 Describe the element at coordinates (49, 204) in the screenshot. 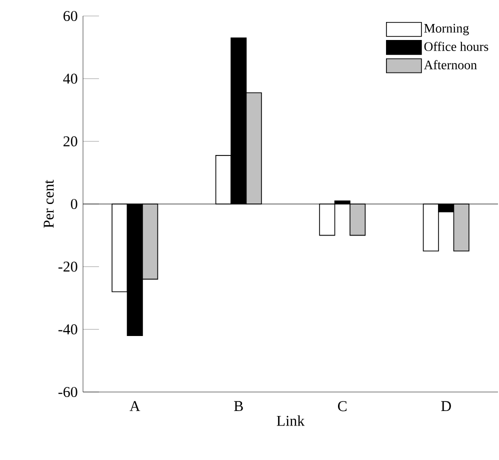

I see `y-axis-title: Per cent` at that location.